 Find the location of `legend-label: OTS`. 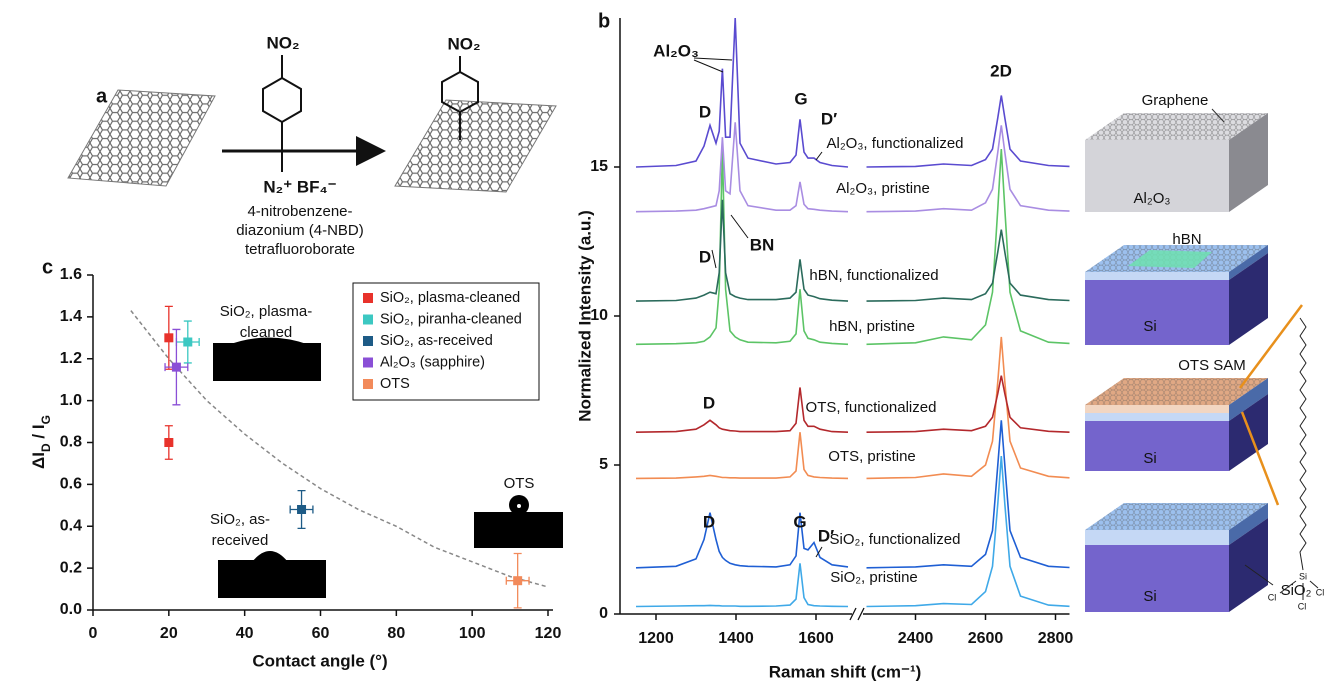

legend-label: OTS is located at coordinates (395, 384).